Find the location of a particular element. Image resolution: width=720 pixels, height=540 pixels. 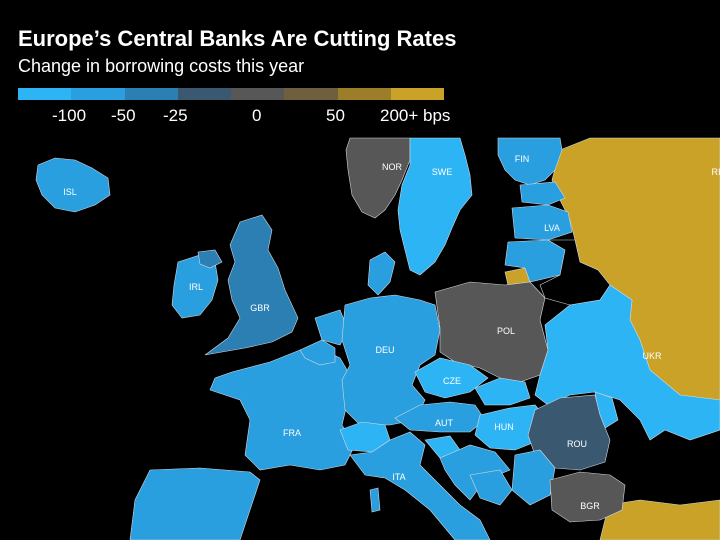

page-subtitle: Change in borrowing costs this year is located at coordinates (161, 66).